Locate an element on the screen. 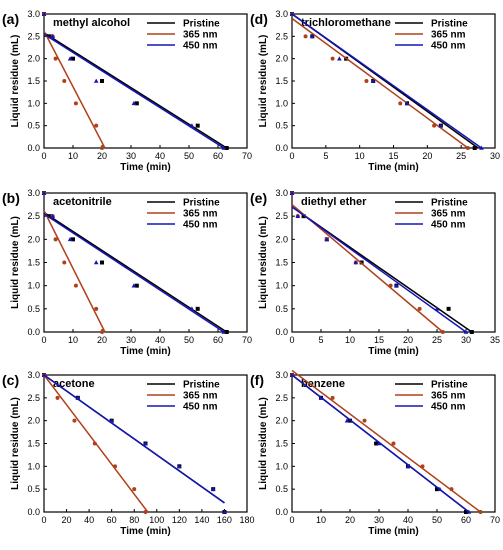 Image resolution: width=503 pixels, height=550 pixels. chart-title: acetone is located at coordinates (74, 384).